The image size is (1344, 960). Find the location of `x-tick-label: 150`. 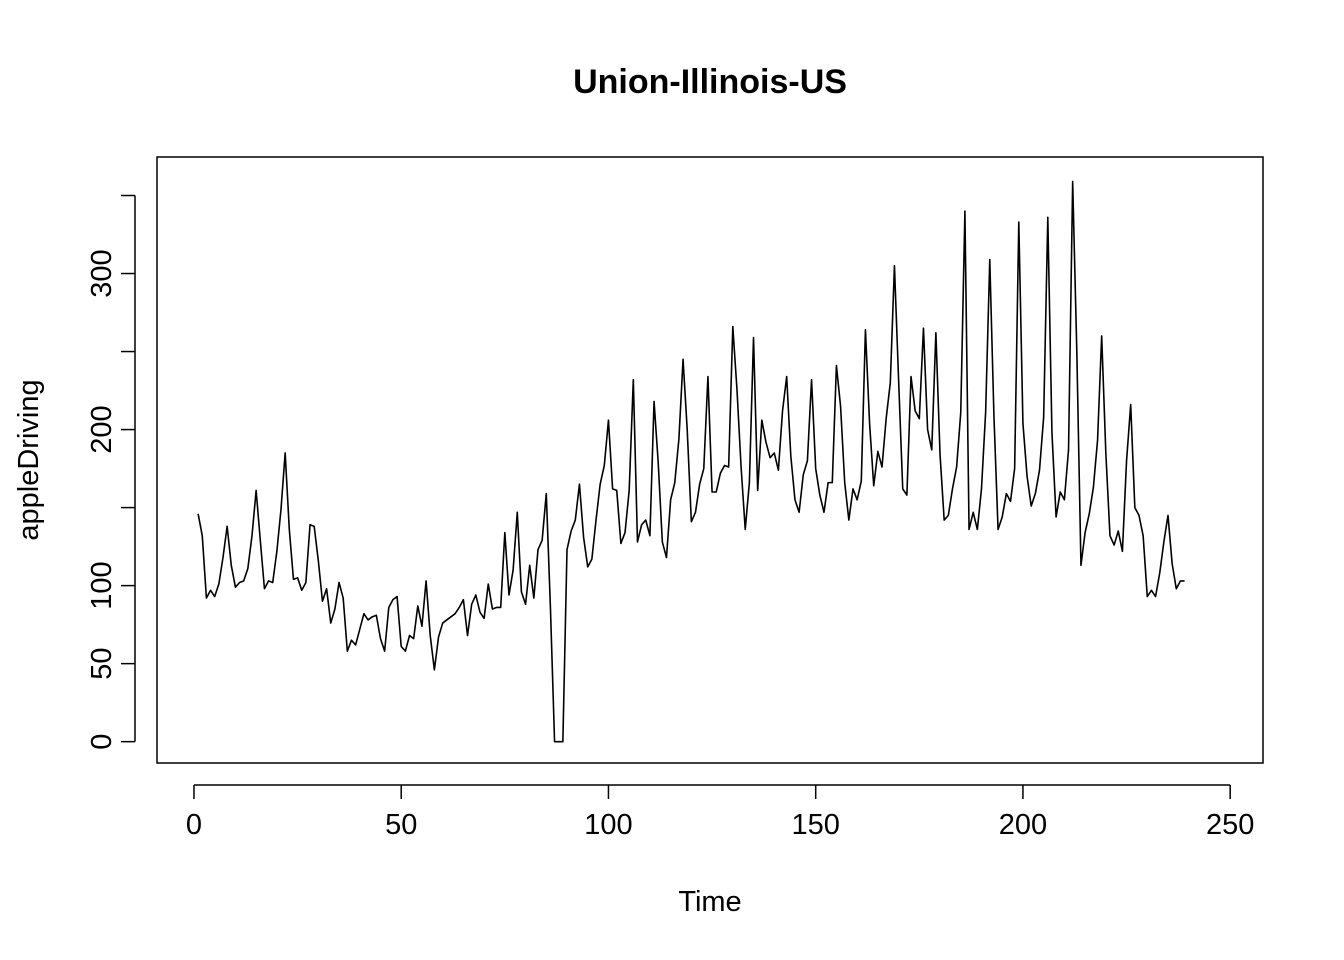

x-tick-label: 150 is located at coordinates (815, 825).